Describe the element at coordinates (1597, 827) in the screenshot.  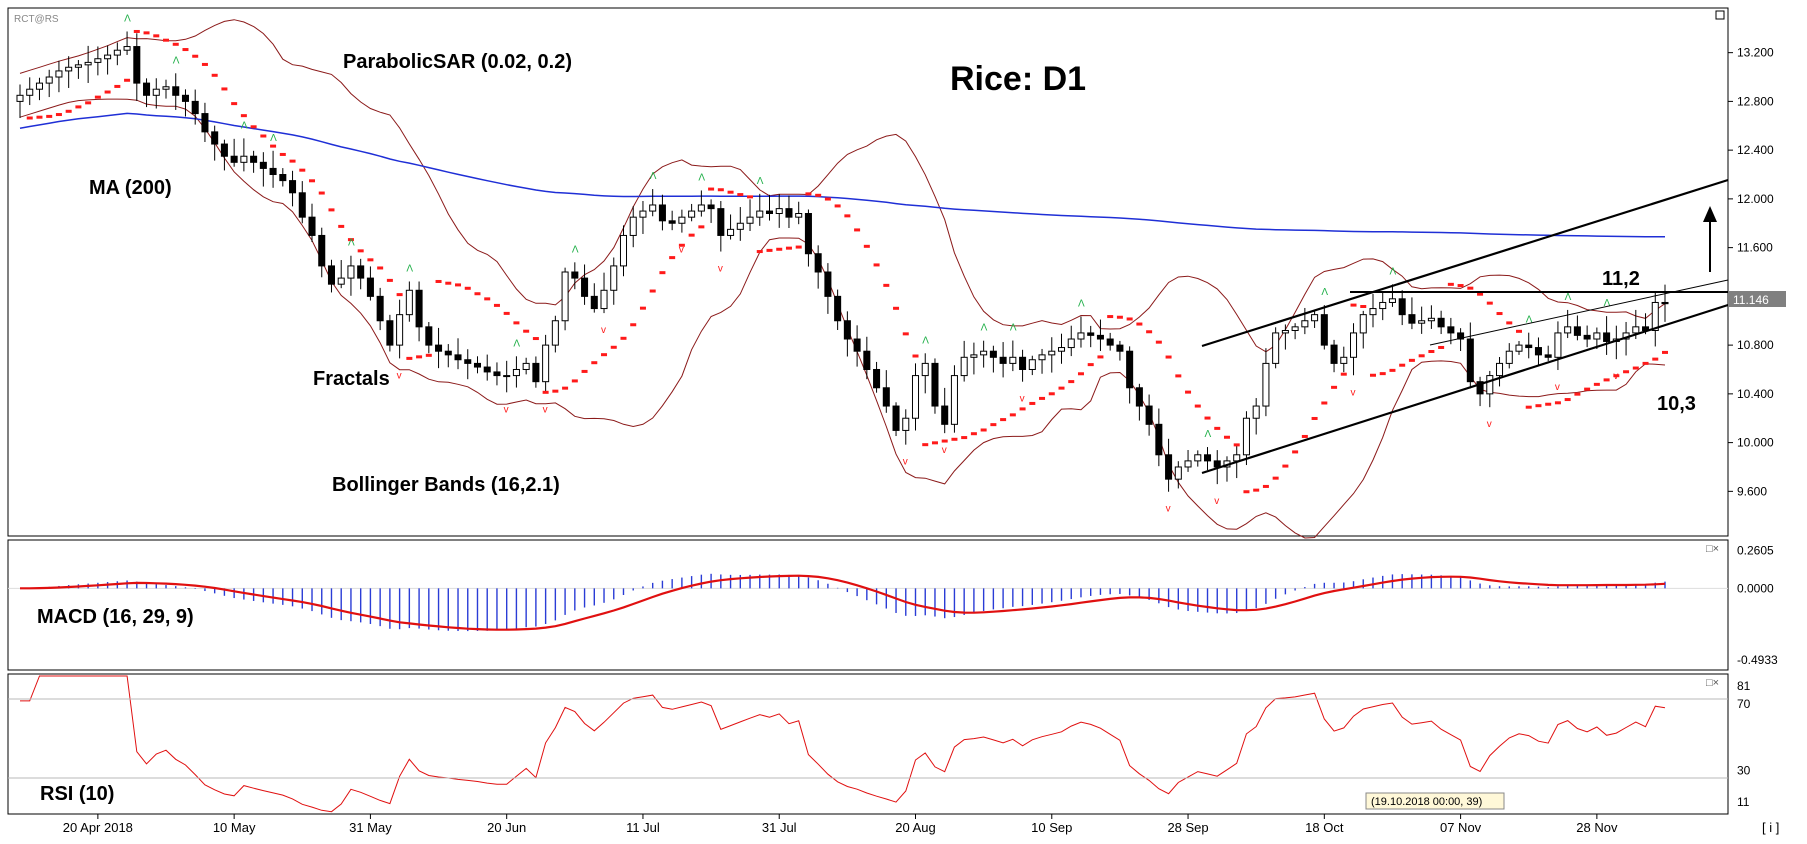
I see `time-tick-label: 28 Nov` at that location.